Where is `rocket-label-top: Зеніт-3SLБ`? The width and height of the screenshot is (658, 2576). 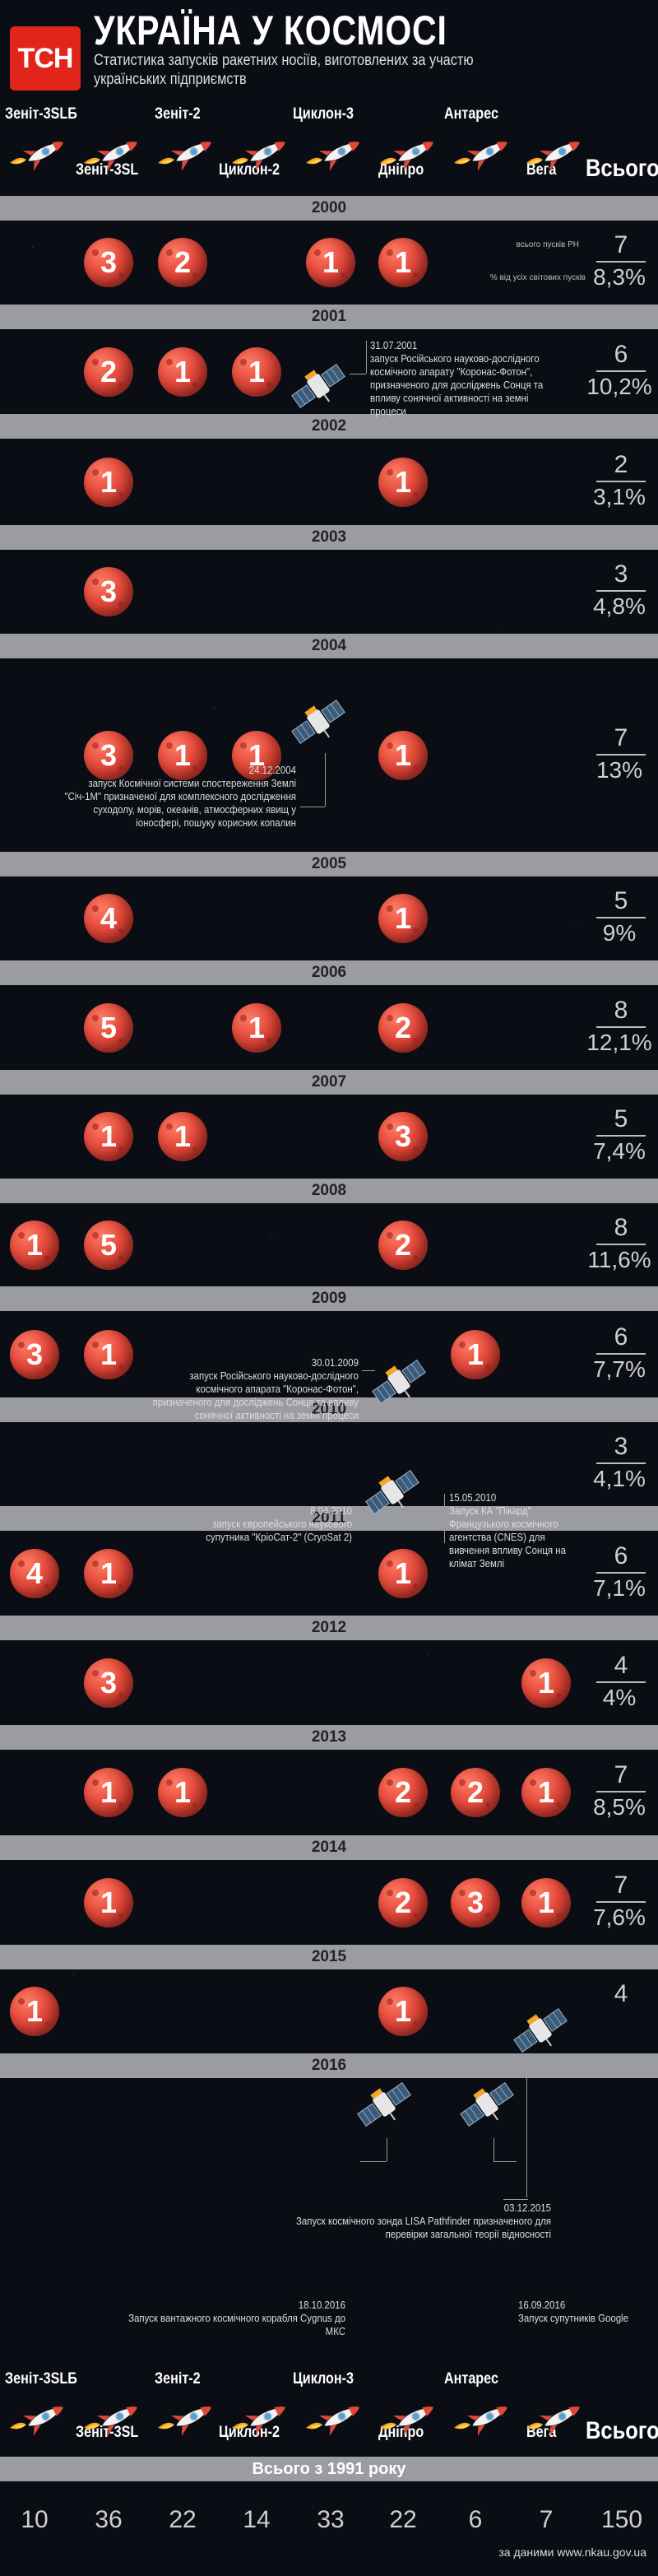 rocket-label-top: Зеніт-3SLБ is located at coordinates (41, 2379).